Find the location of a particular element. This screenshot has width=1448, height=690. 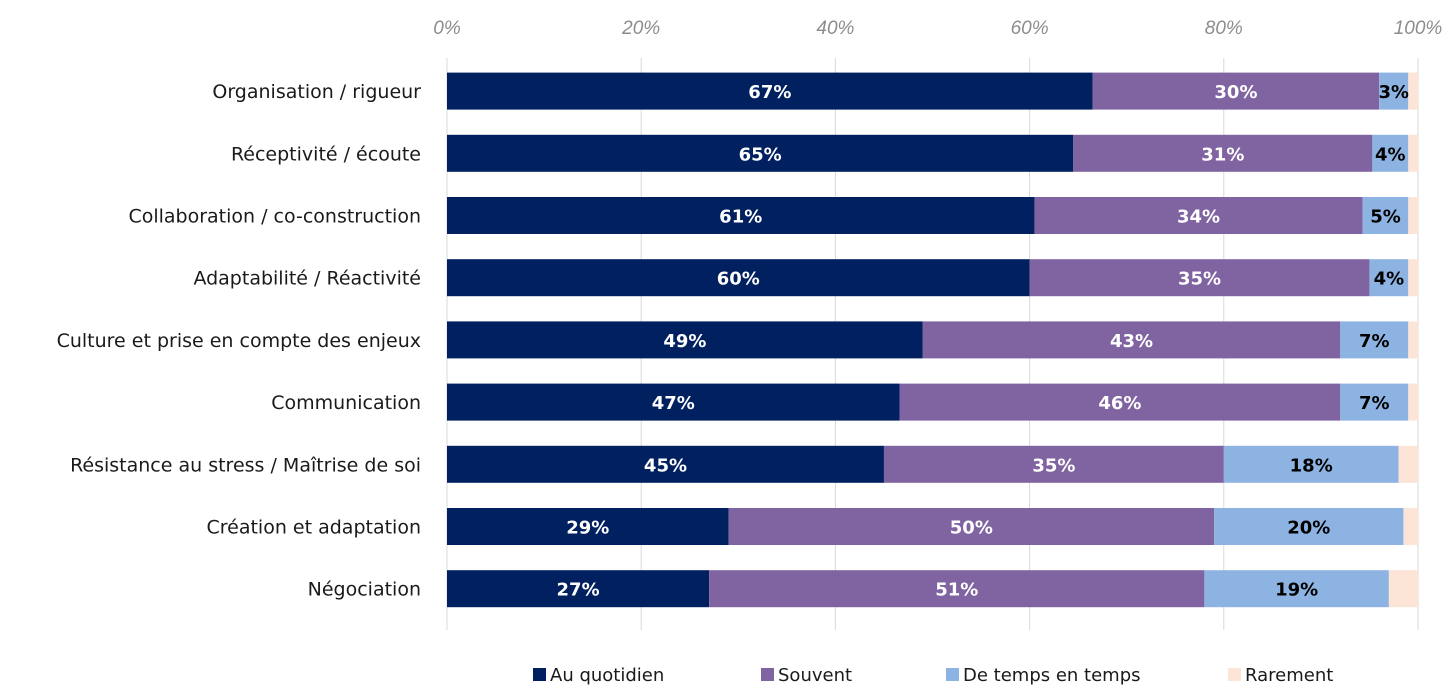

data-label: 60% is located at coordinates (738, 279).